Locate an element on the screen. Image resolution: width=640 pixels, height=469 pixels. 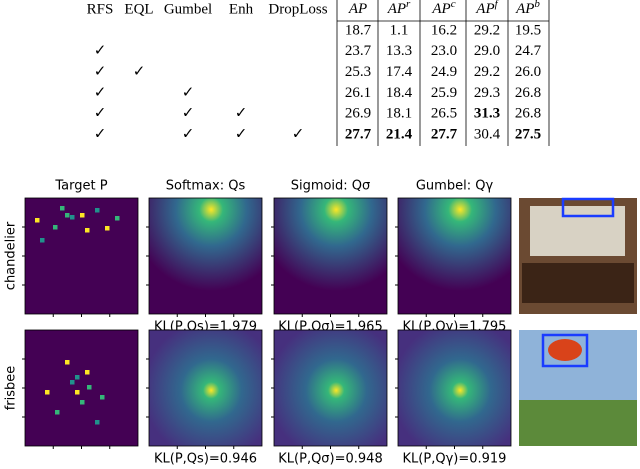
method-header: EQL is located at coordinates (138, 9).